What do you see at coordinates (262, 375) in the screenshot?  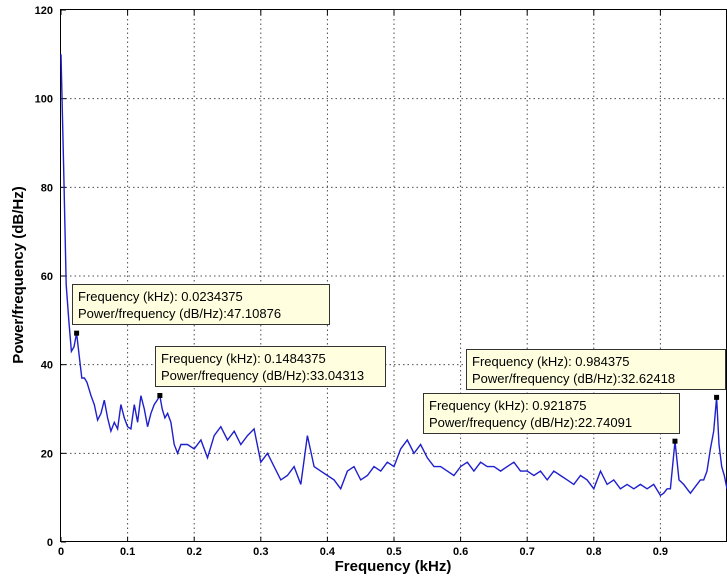 I see `datatip-power: Power/frequency (dB/Hz):33.04313` at bounding box center [262, 375].